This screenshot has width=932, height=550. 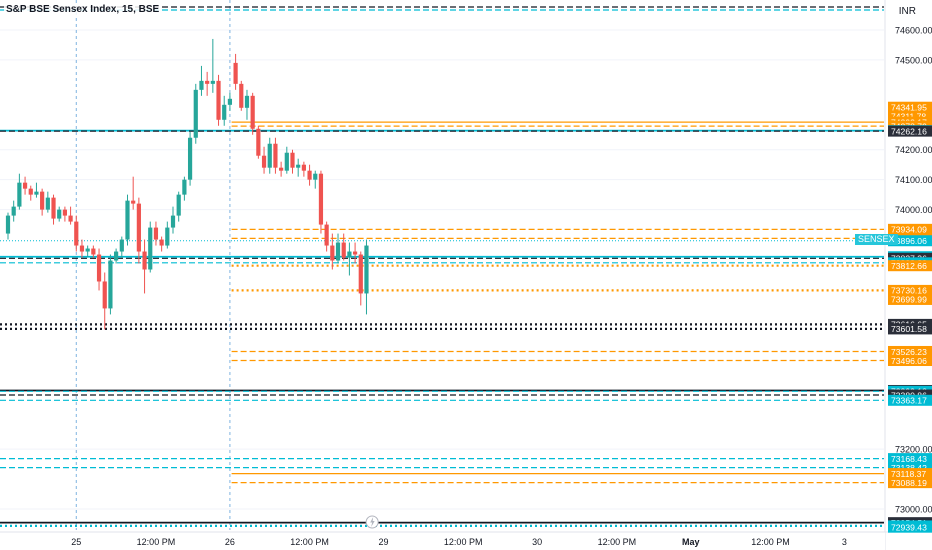 What do you see at coordinates (908, 474) in the screenshot?
I see `price-tag-label: 73118.37` at bounding box center [908, 474].